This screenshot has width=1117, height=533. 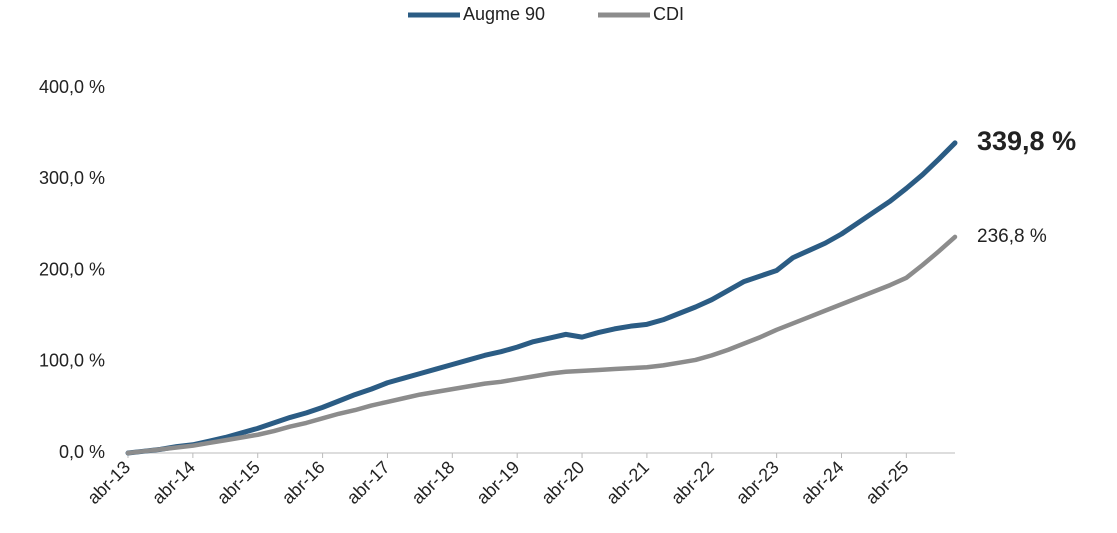 What do you see at coordinates (627, 482) in the screenshot?
I see `x-tick-label: abr-21` at bounding box center [627, 482].